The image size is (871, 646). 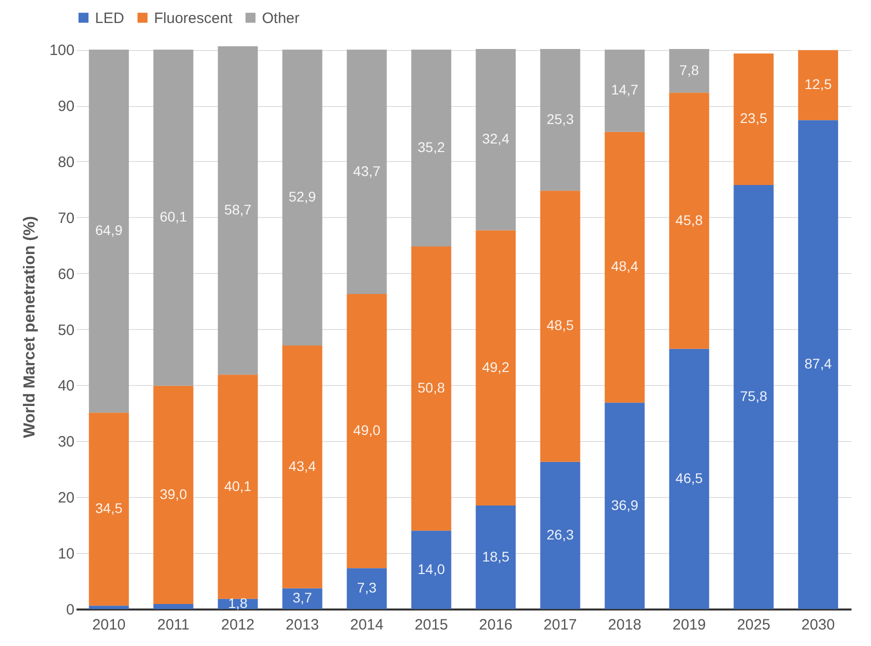 I want to click on data-label: 52,9, so click(x=302, y=196).